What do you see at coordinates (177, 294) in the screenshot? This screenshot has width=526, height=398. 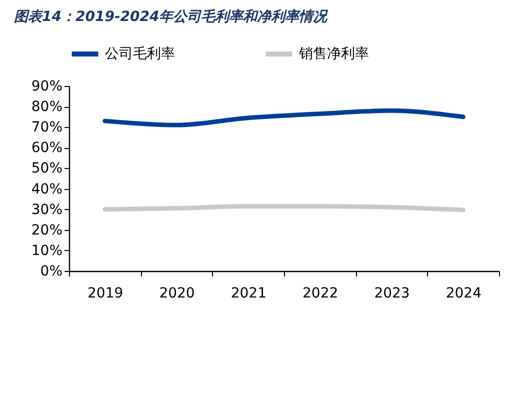 I see `x-tick-label: 2020` at bounding box center [177, 294].